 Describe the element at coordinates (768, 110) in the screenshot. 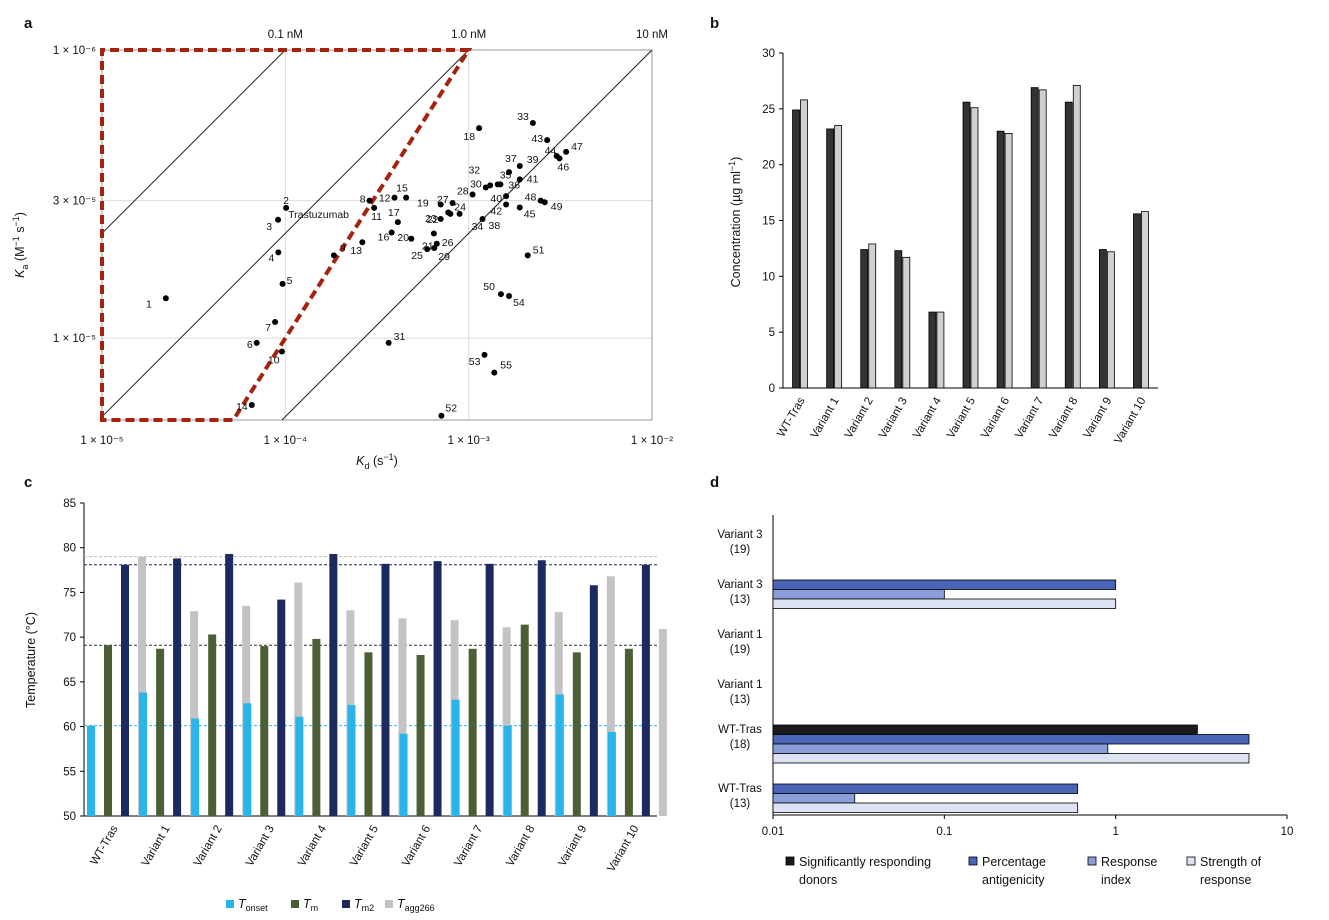

I see `y-tick-label: 25` at that location.